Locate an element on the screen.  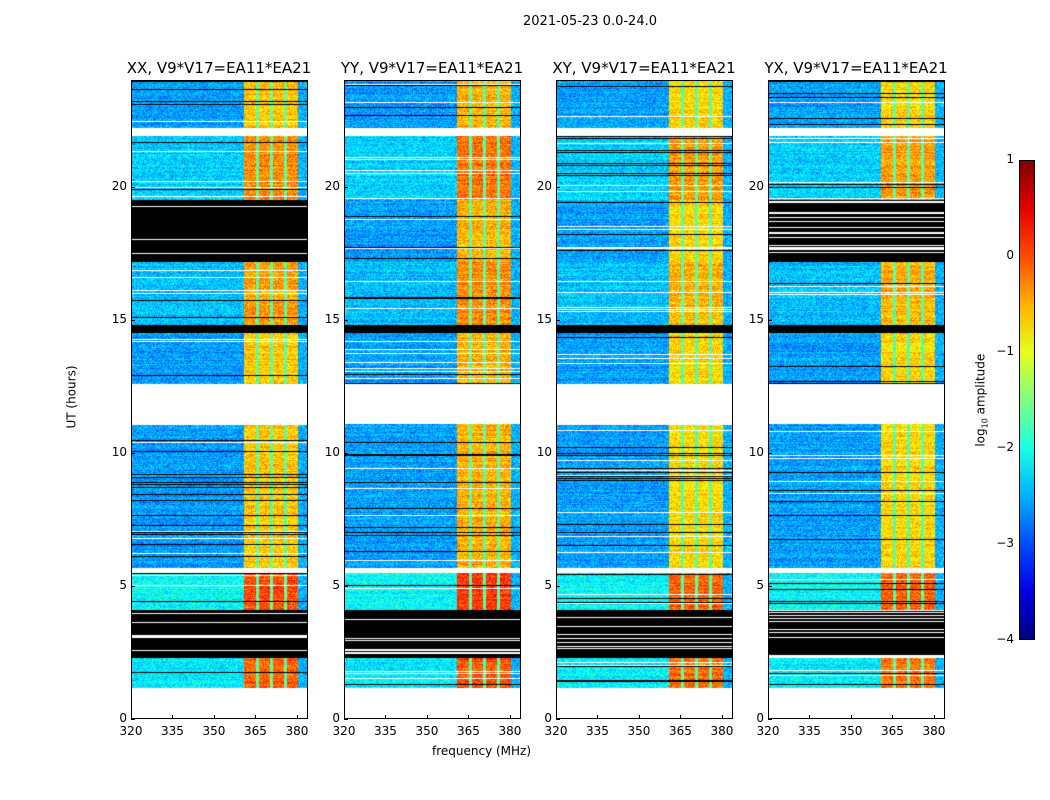
colorbar is located at coordinates (1027, 400).